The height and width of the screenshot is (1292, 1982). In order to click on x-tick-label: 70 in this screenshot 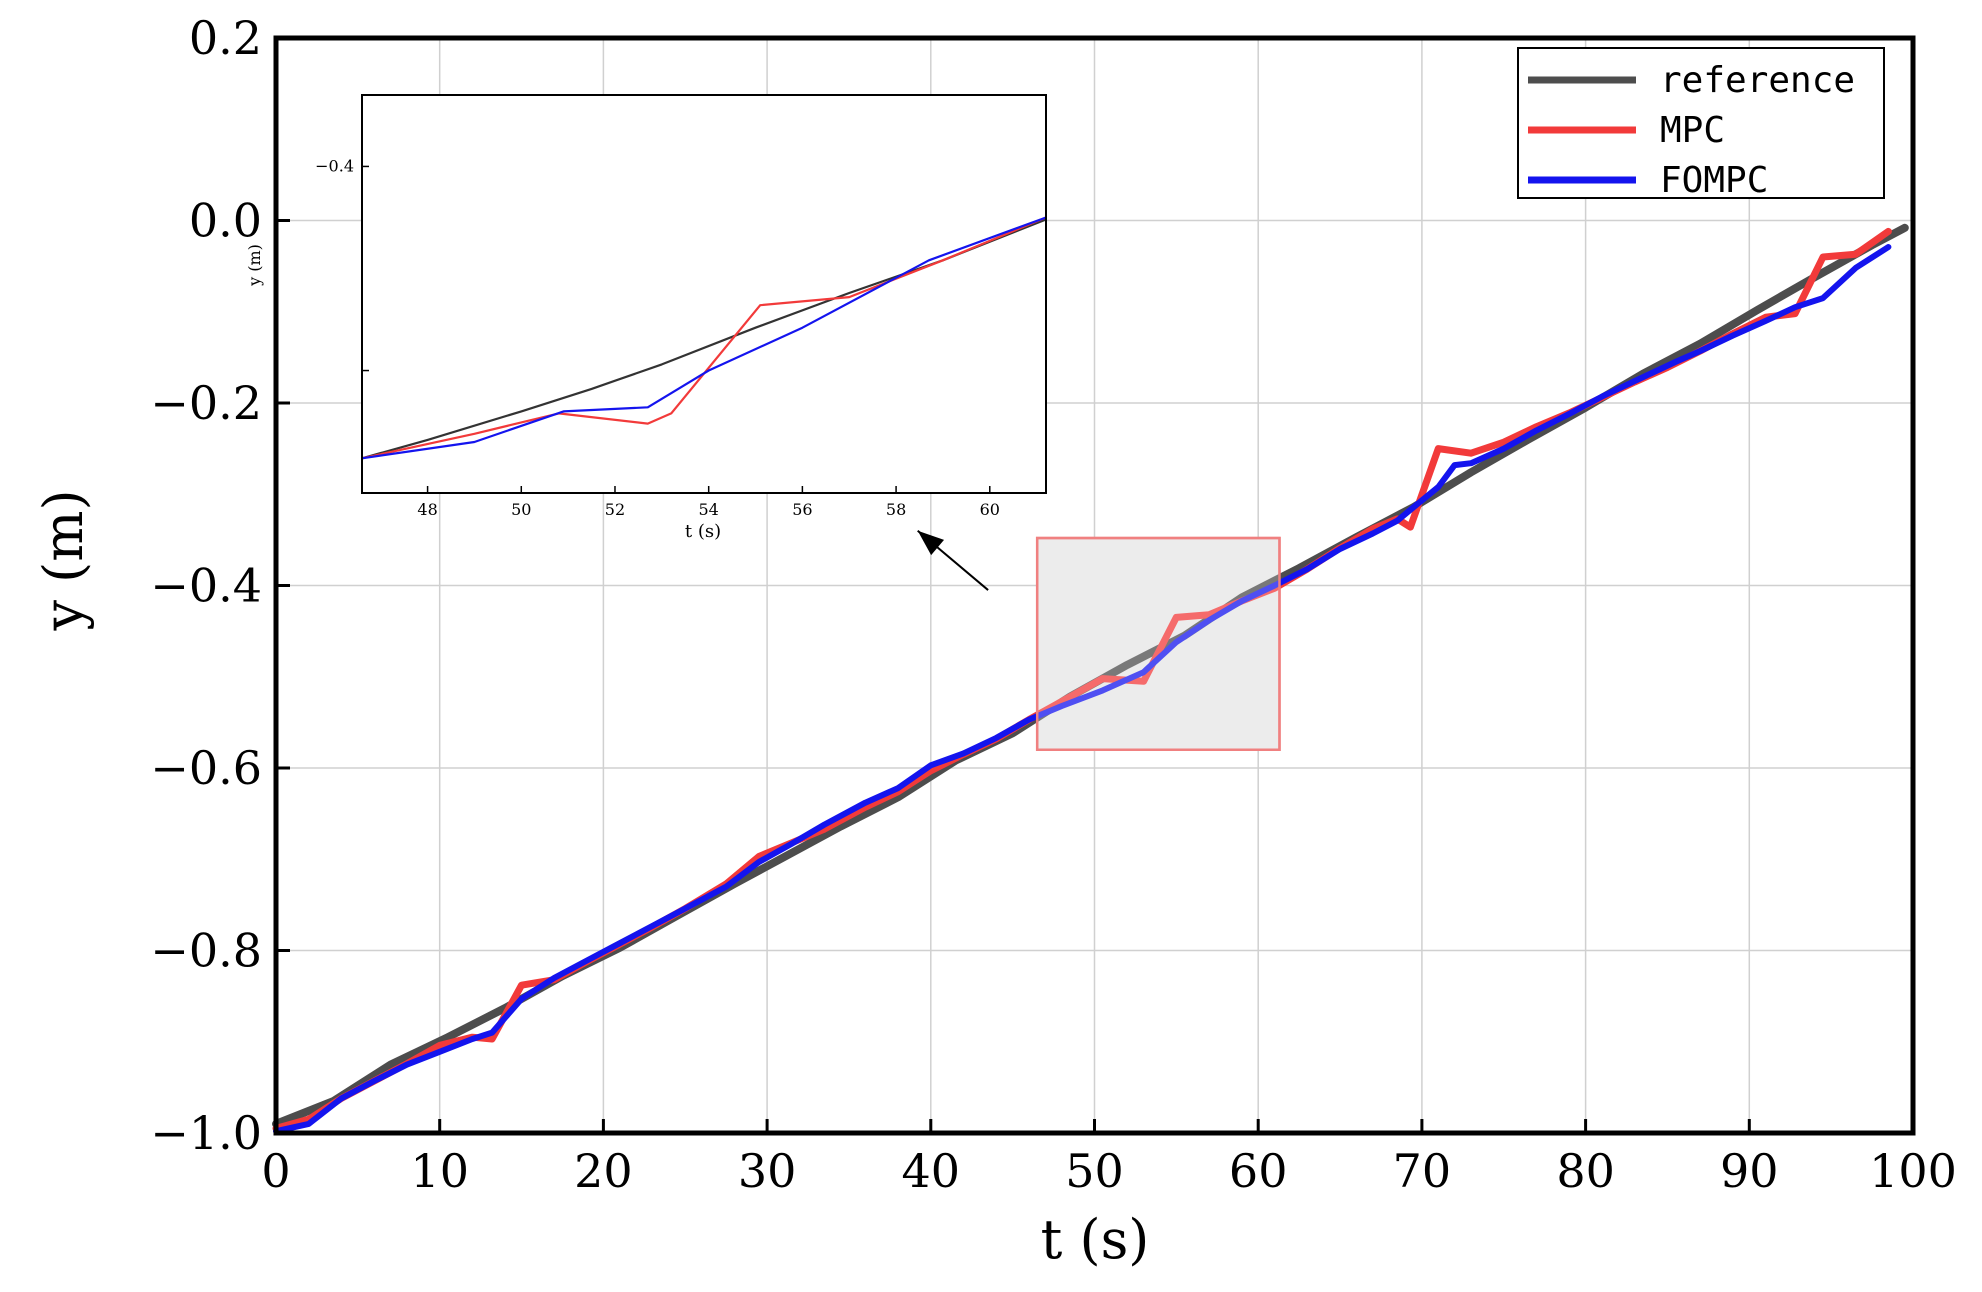, I will do `click(1422, 1171)`.